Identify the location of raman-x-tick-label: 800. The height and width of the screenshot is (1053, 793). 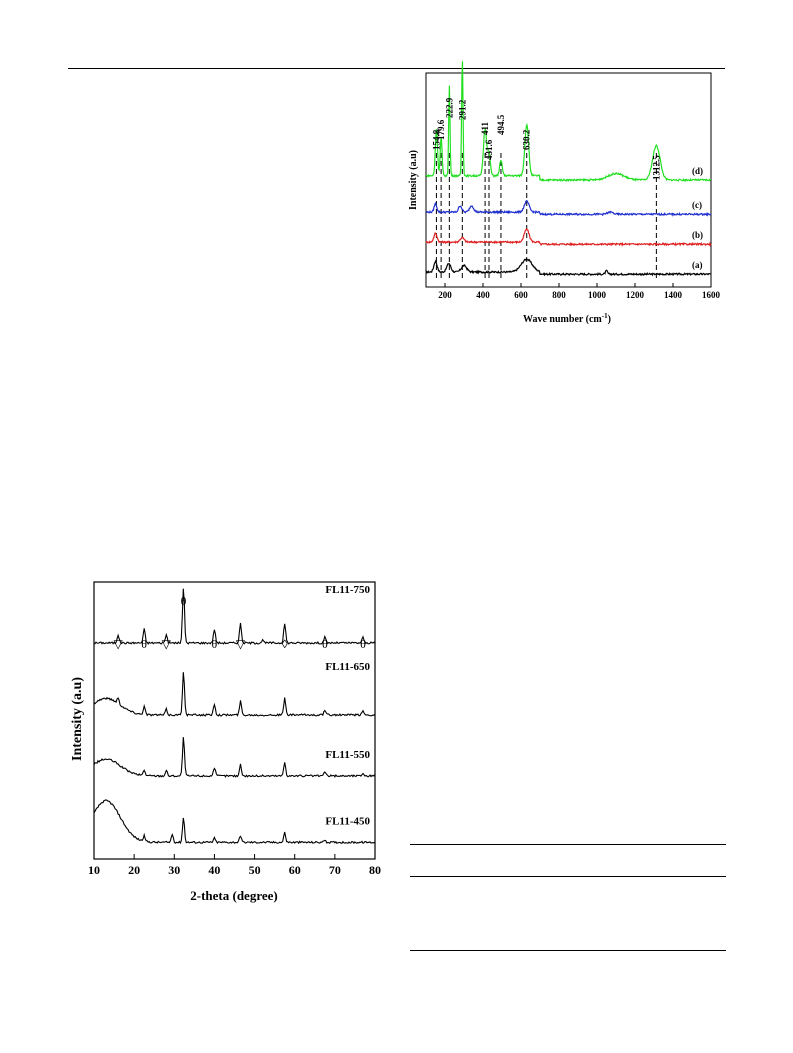
(559, 295).